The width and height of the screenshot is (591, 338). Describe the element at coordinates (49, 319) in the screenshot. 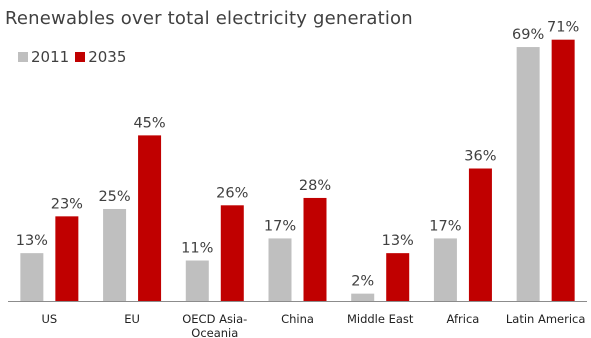

I see `category-label-us: US` at that location.